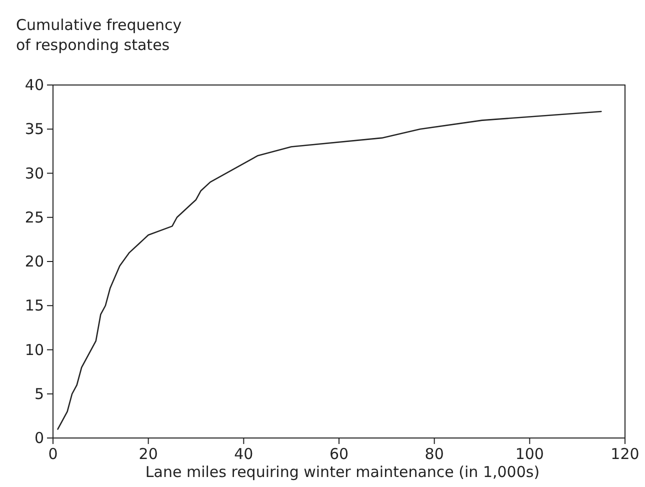  Describe the element at coordinates (34, 173) in the screenshot. I see `y-tick-label: 30` at that location.